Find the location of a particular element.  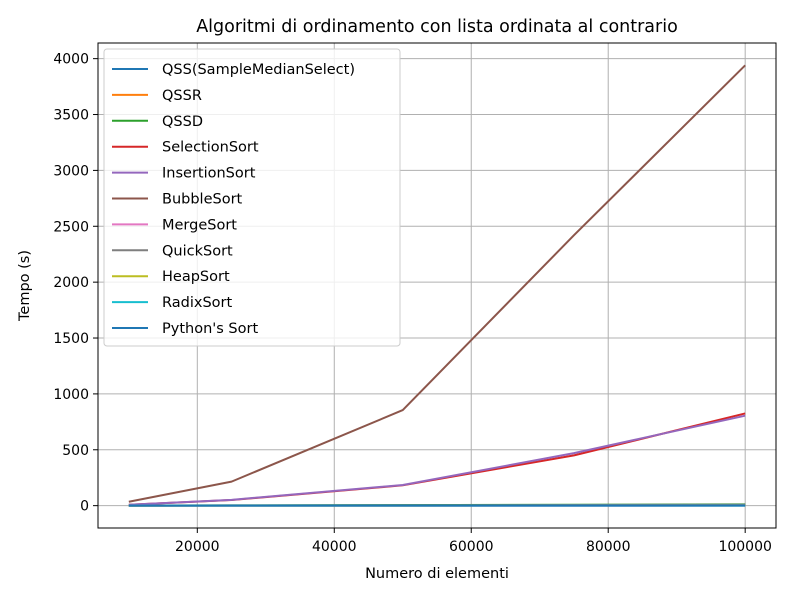

x-tick-label: 60000 is located at coordinates (471, 547).